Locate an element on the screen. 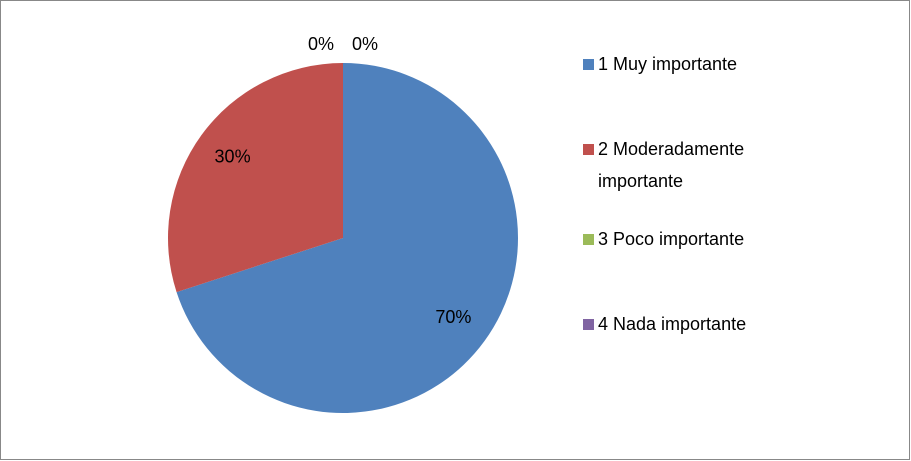 Image resolution: width=911 pixels, height=461 pixels. legend-item: 3 Poco importante is located at coordinates (698, 239).